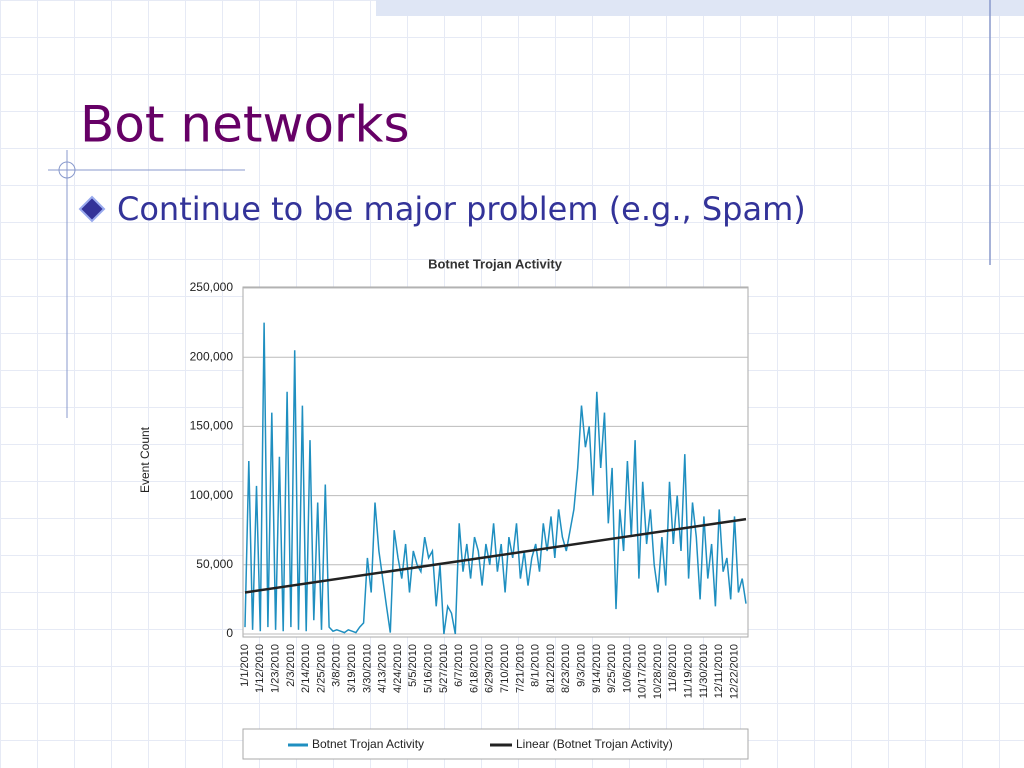  Describe the element at coordinates (92, 209) in the screenshot. I see `bullet-icon` at that location.